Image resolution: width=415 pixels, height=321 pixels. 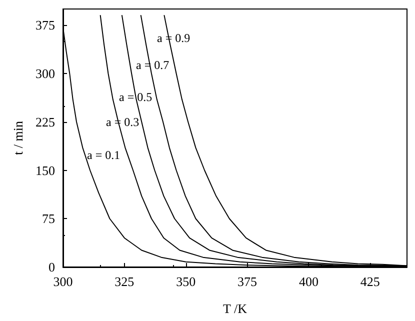 I want to click on y-axis-title: t / min, so click(x=18, y=137).